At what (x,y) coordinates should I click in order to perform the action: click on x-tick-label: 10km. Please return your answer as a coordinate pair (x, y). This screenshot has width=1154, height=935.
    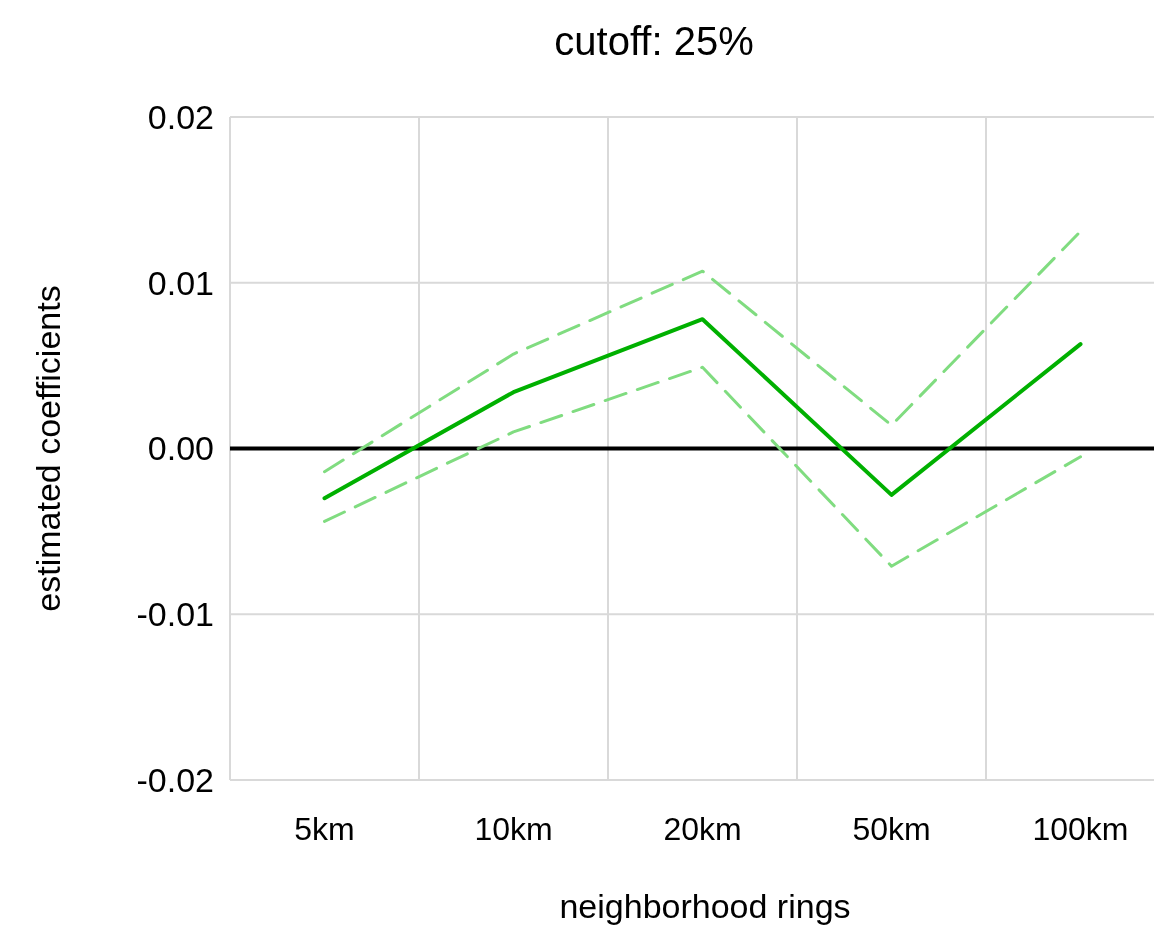
    Looking at the image, I should click on (513, 829).